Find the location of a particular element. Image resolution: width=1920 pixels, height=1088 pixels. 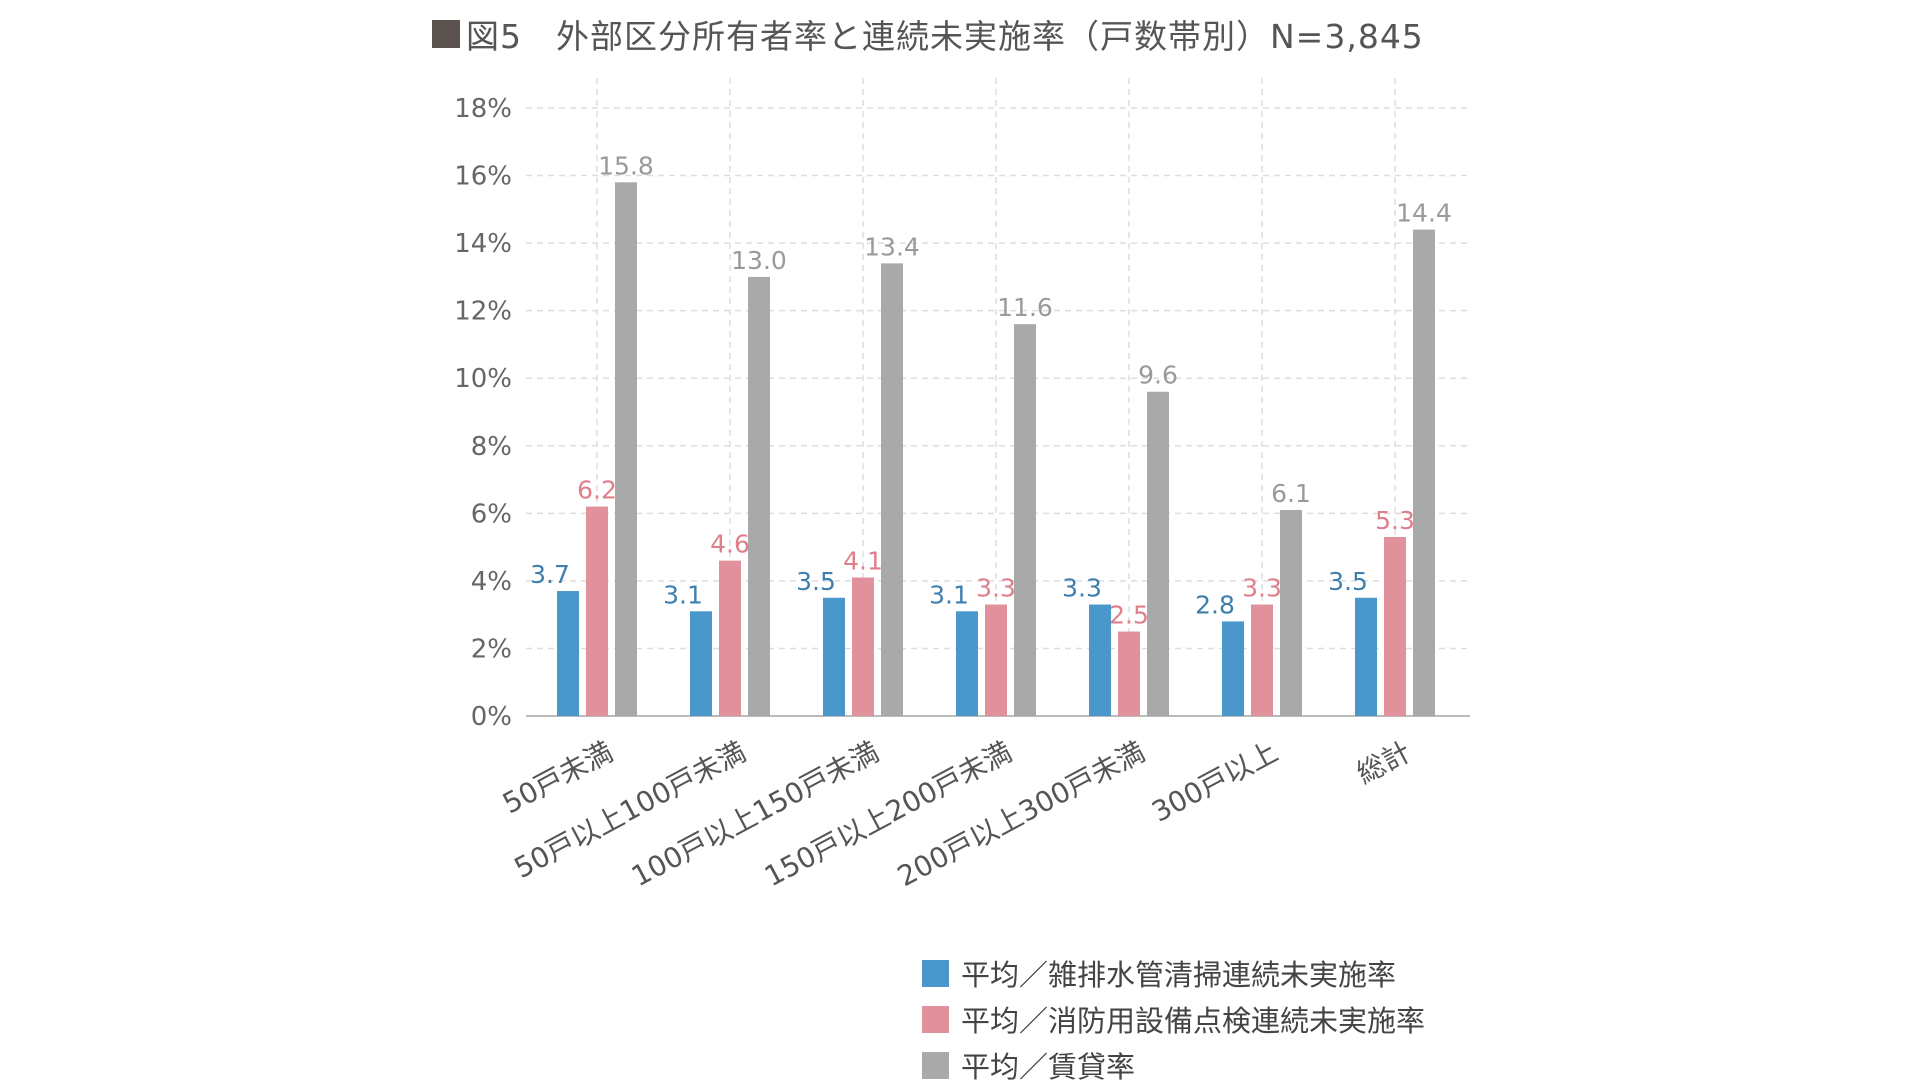

data-label: 2.5 is located at coordinates (1129, 615).